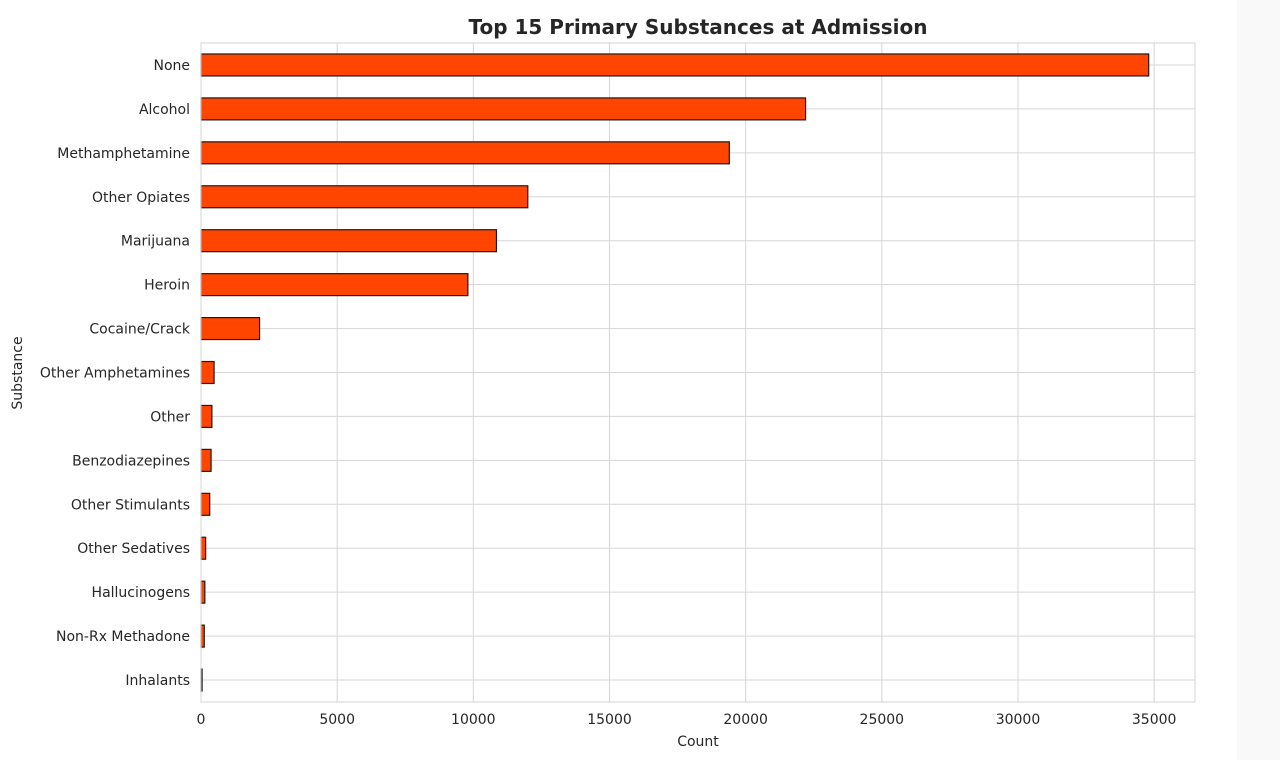  I want to click on bar-marijuana, so click(349, 241).